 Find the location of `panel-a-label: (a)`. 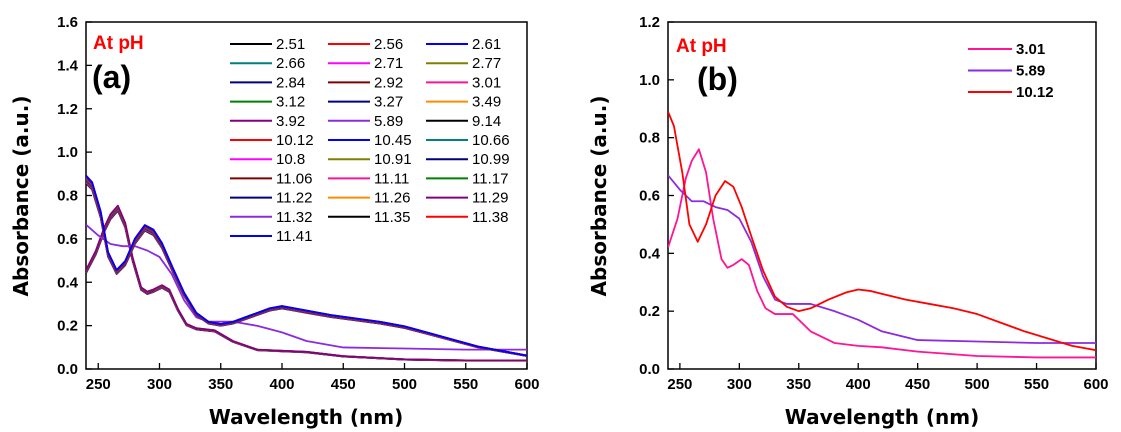

panel-a-label: (a) is located at coordinates (111, 77).